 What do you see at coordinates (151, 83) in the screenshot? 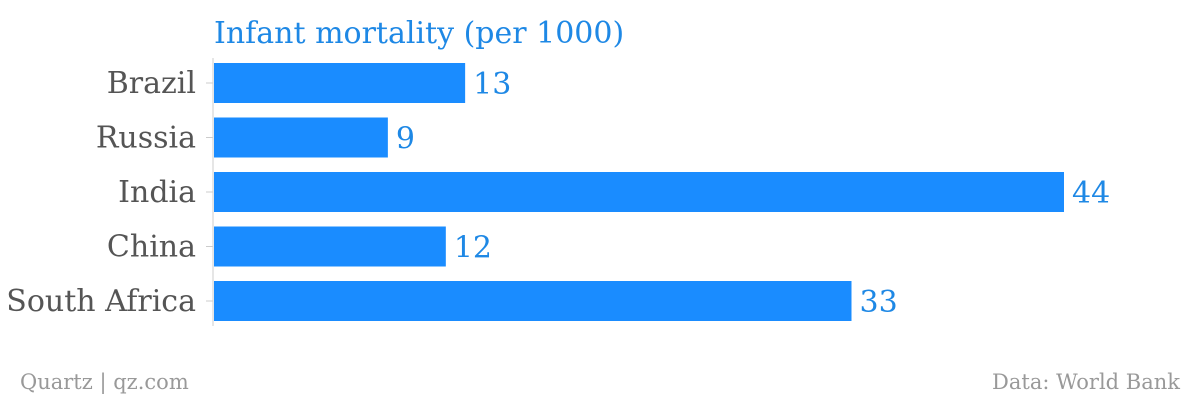
I see `category-label: Brazil` at bounding box center [151, 83].